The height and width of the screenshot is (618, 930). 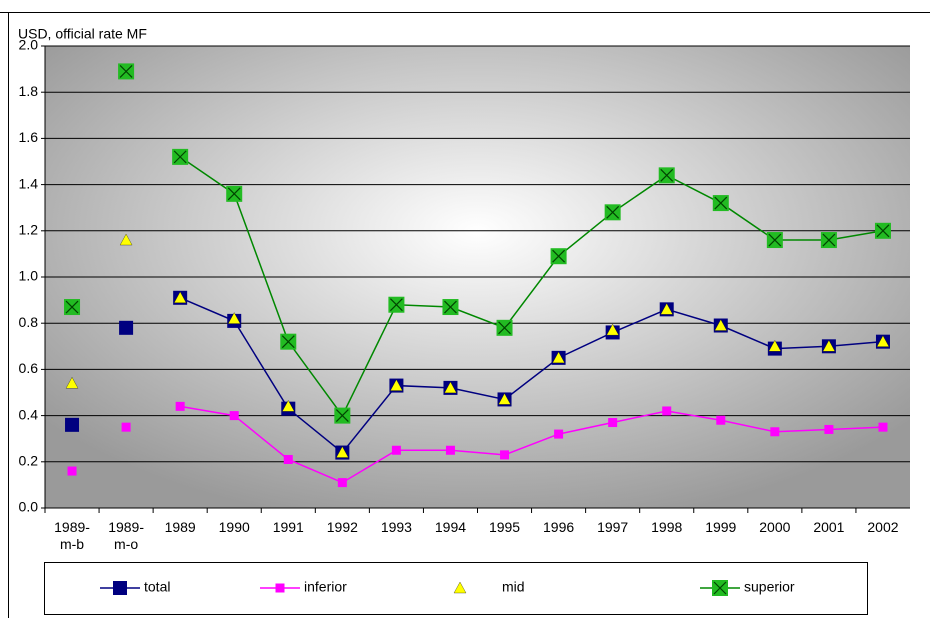 What do you see at coordinates (29, 461) in the screenshot?
I see `y-tick-label: 0.2` at bounding box center [29, 461].